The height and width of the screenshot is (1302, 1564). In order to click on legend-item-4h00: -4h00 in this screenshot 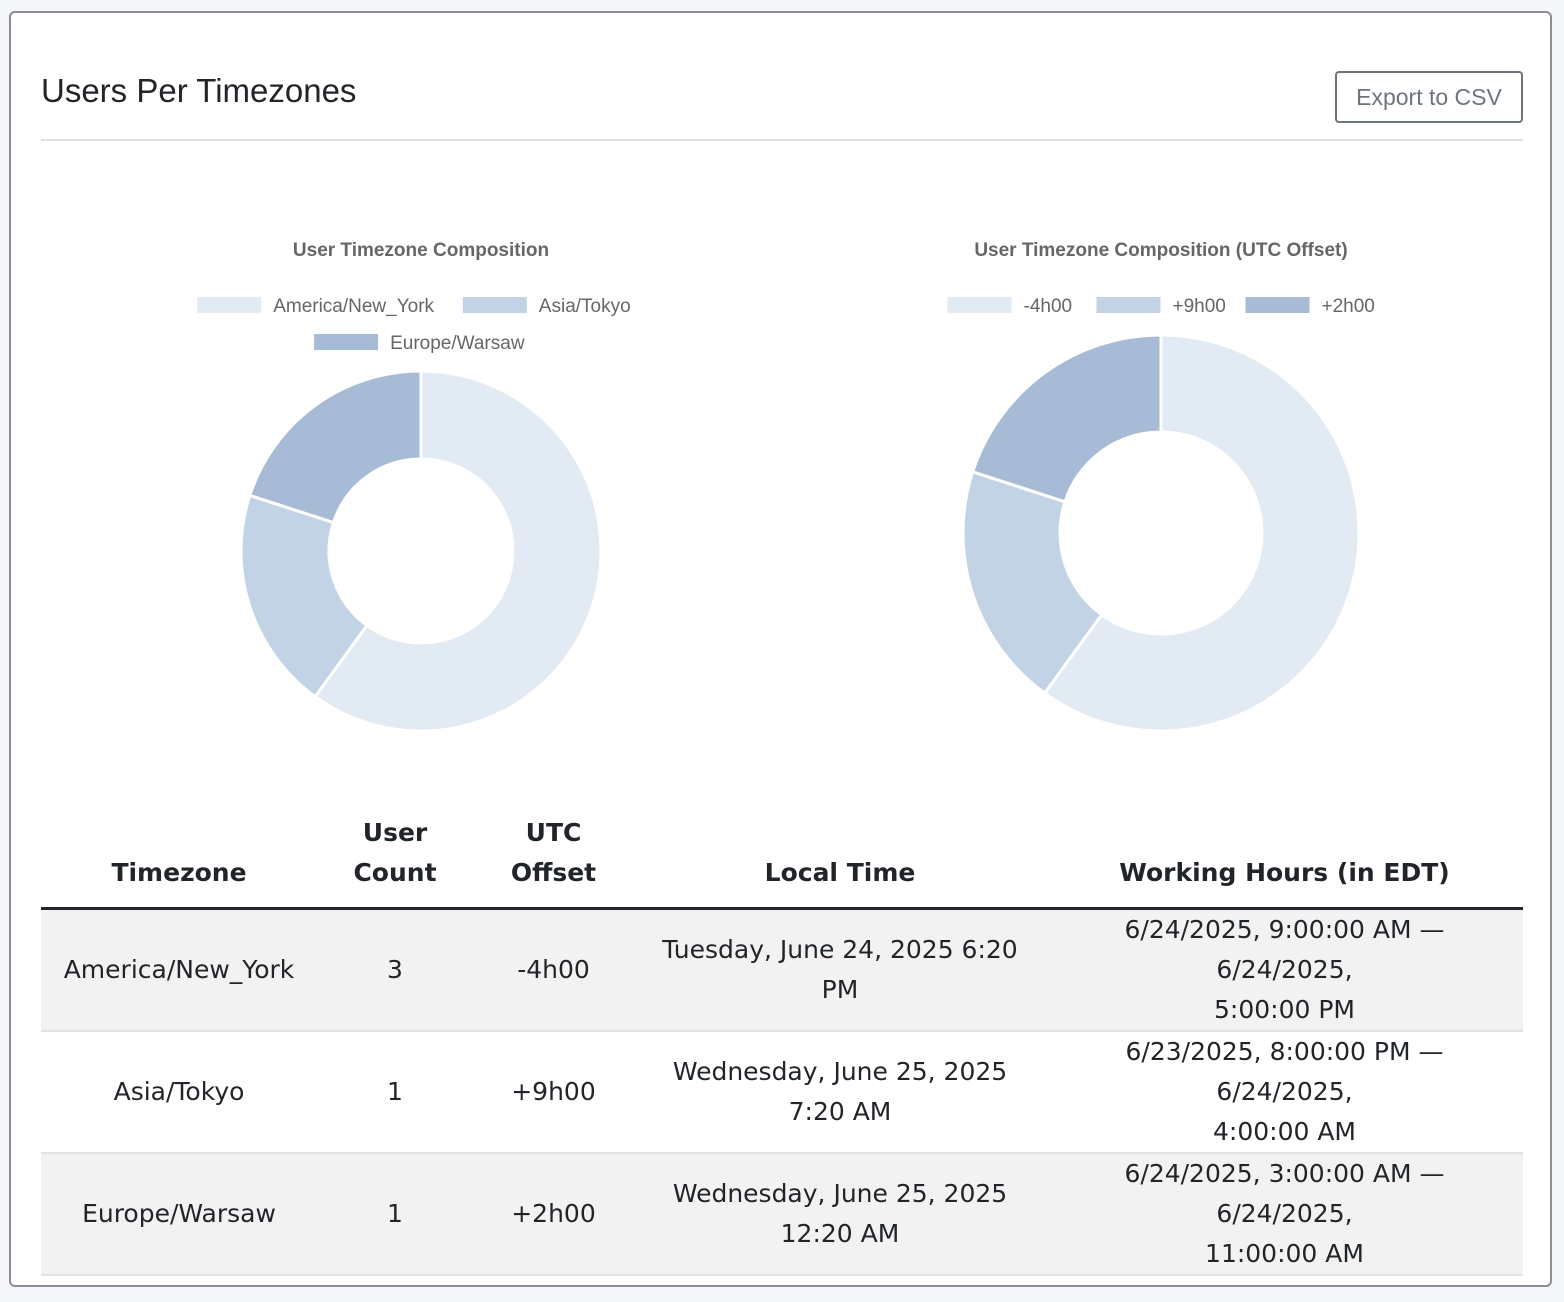, I will do `click(1010, 306)`.